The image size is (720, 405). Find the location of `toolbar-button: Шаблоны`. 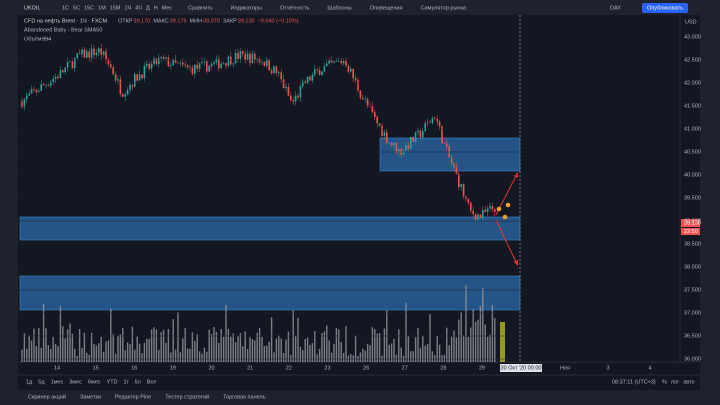

toolbar-button: Шаблоны is located at coordinates (339, 8).